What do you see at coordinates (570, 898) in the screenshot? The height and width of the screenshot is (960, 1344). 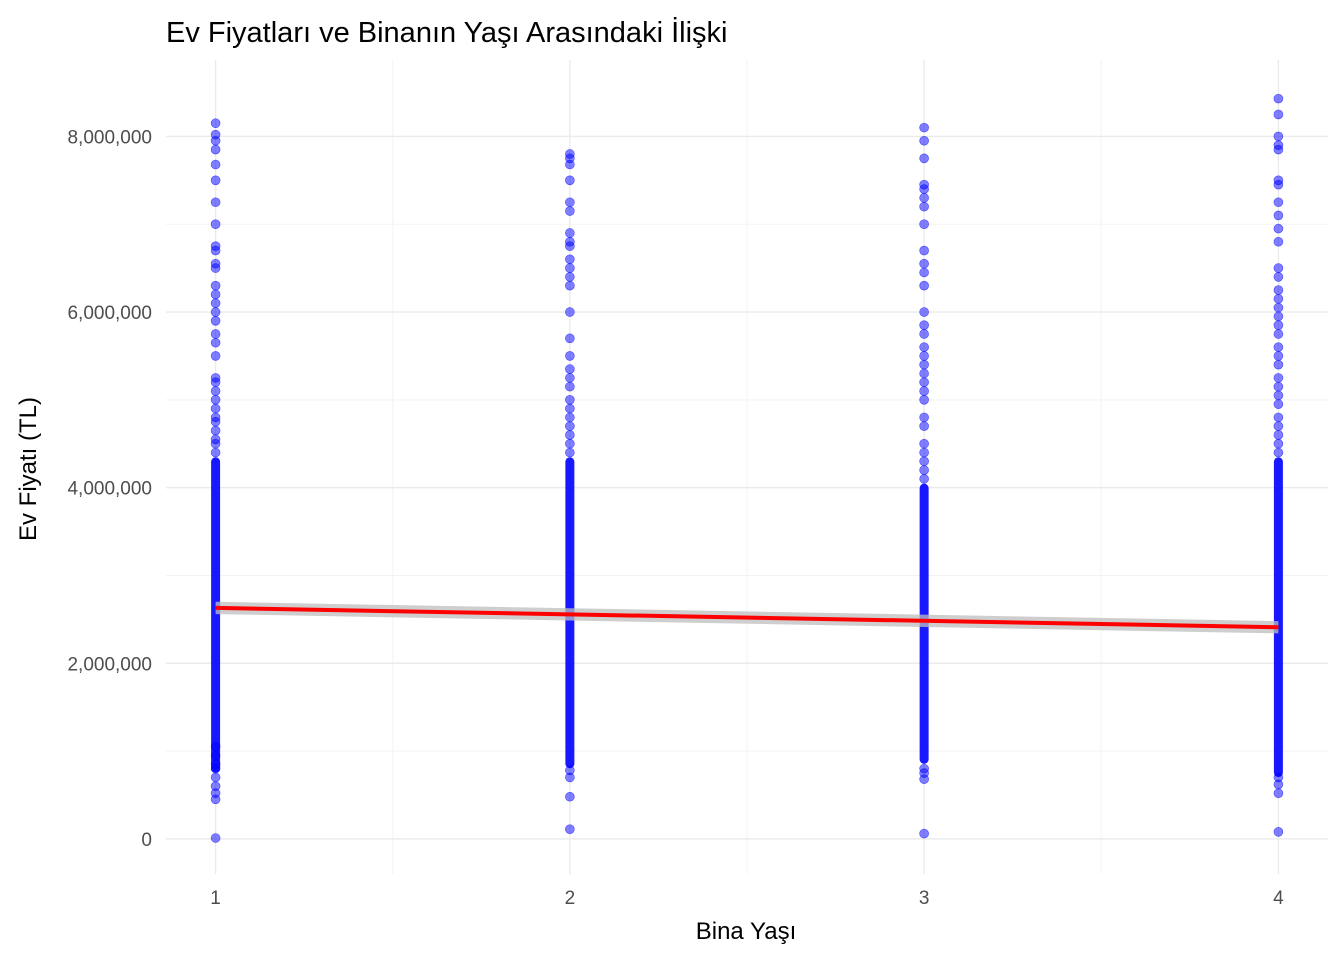 I see `x-tick-label: 2` at bounding box center [570, 898].